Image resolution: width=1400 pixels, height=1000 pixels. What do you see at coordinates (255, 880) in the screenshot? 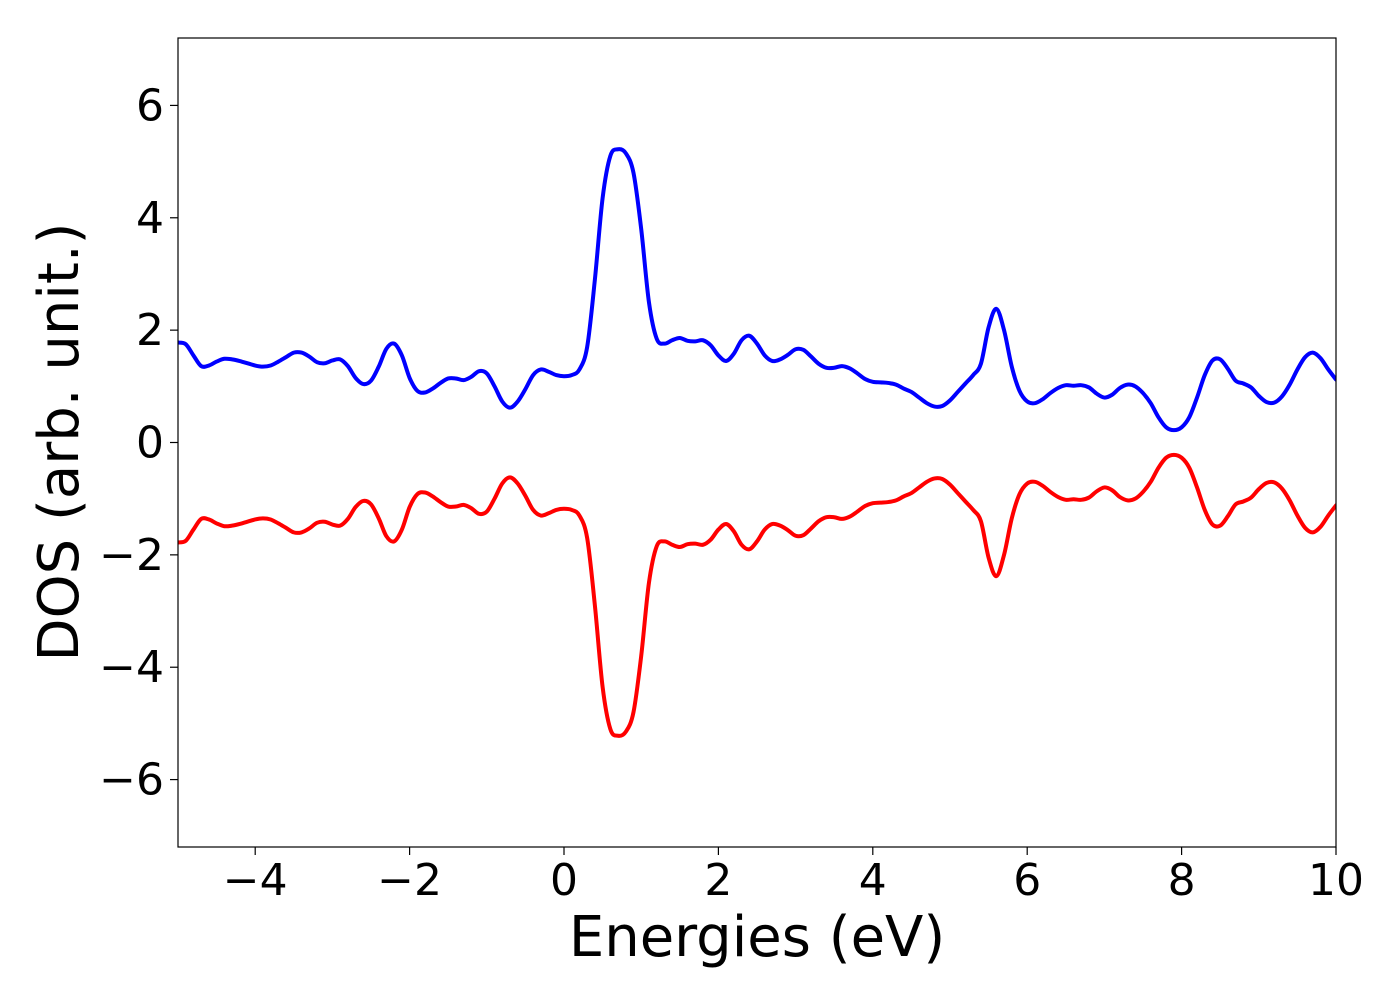
I see `x-tick-label: −4` at bounding box center [255, 880].